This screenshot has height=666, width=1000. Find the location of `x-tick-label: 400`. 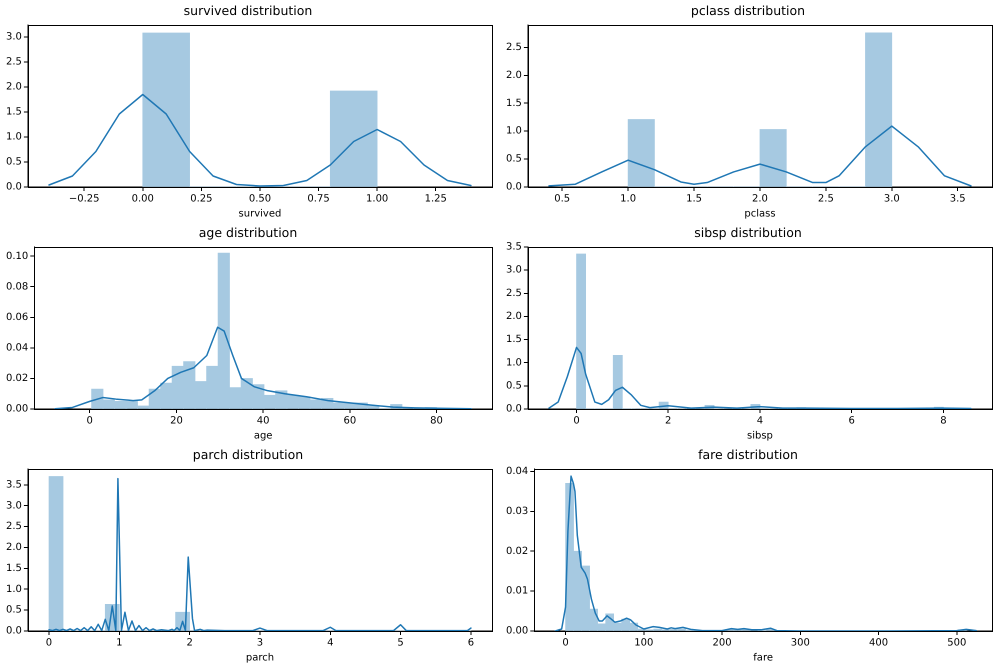

x-tick-label: 400 is located at coordinates (878, 643).